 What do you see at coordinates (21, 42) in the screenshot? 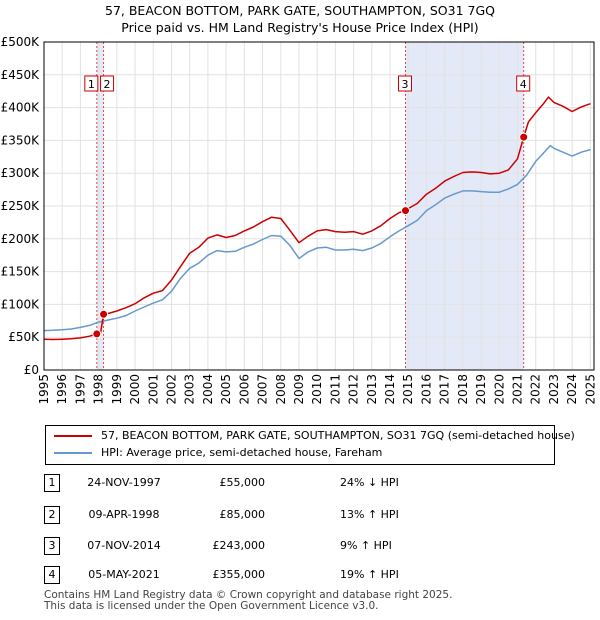
I see `y-tick-label: £500K` at bounding box center [21, 42].